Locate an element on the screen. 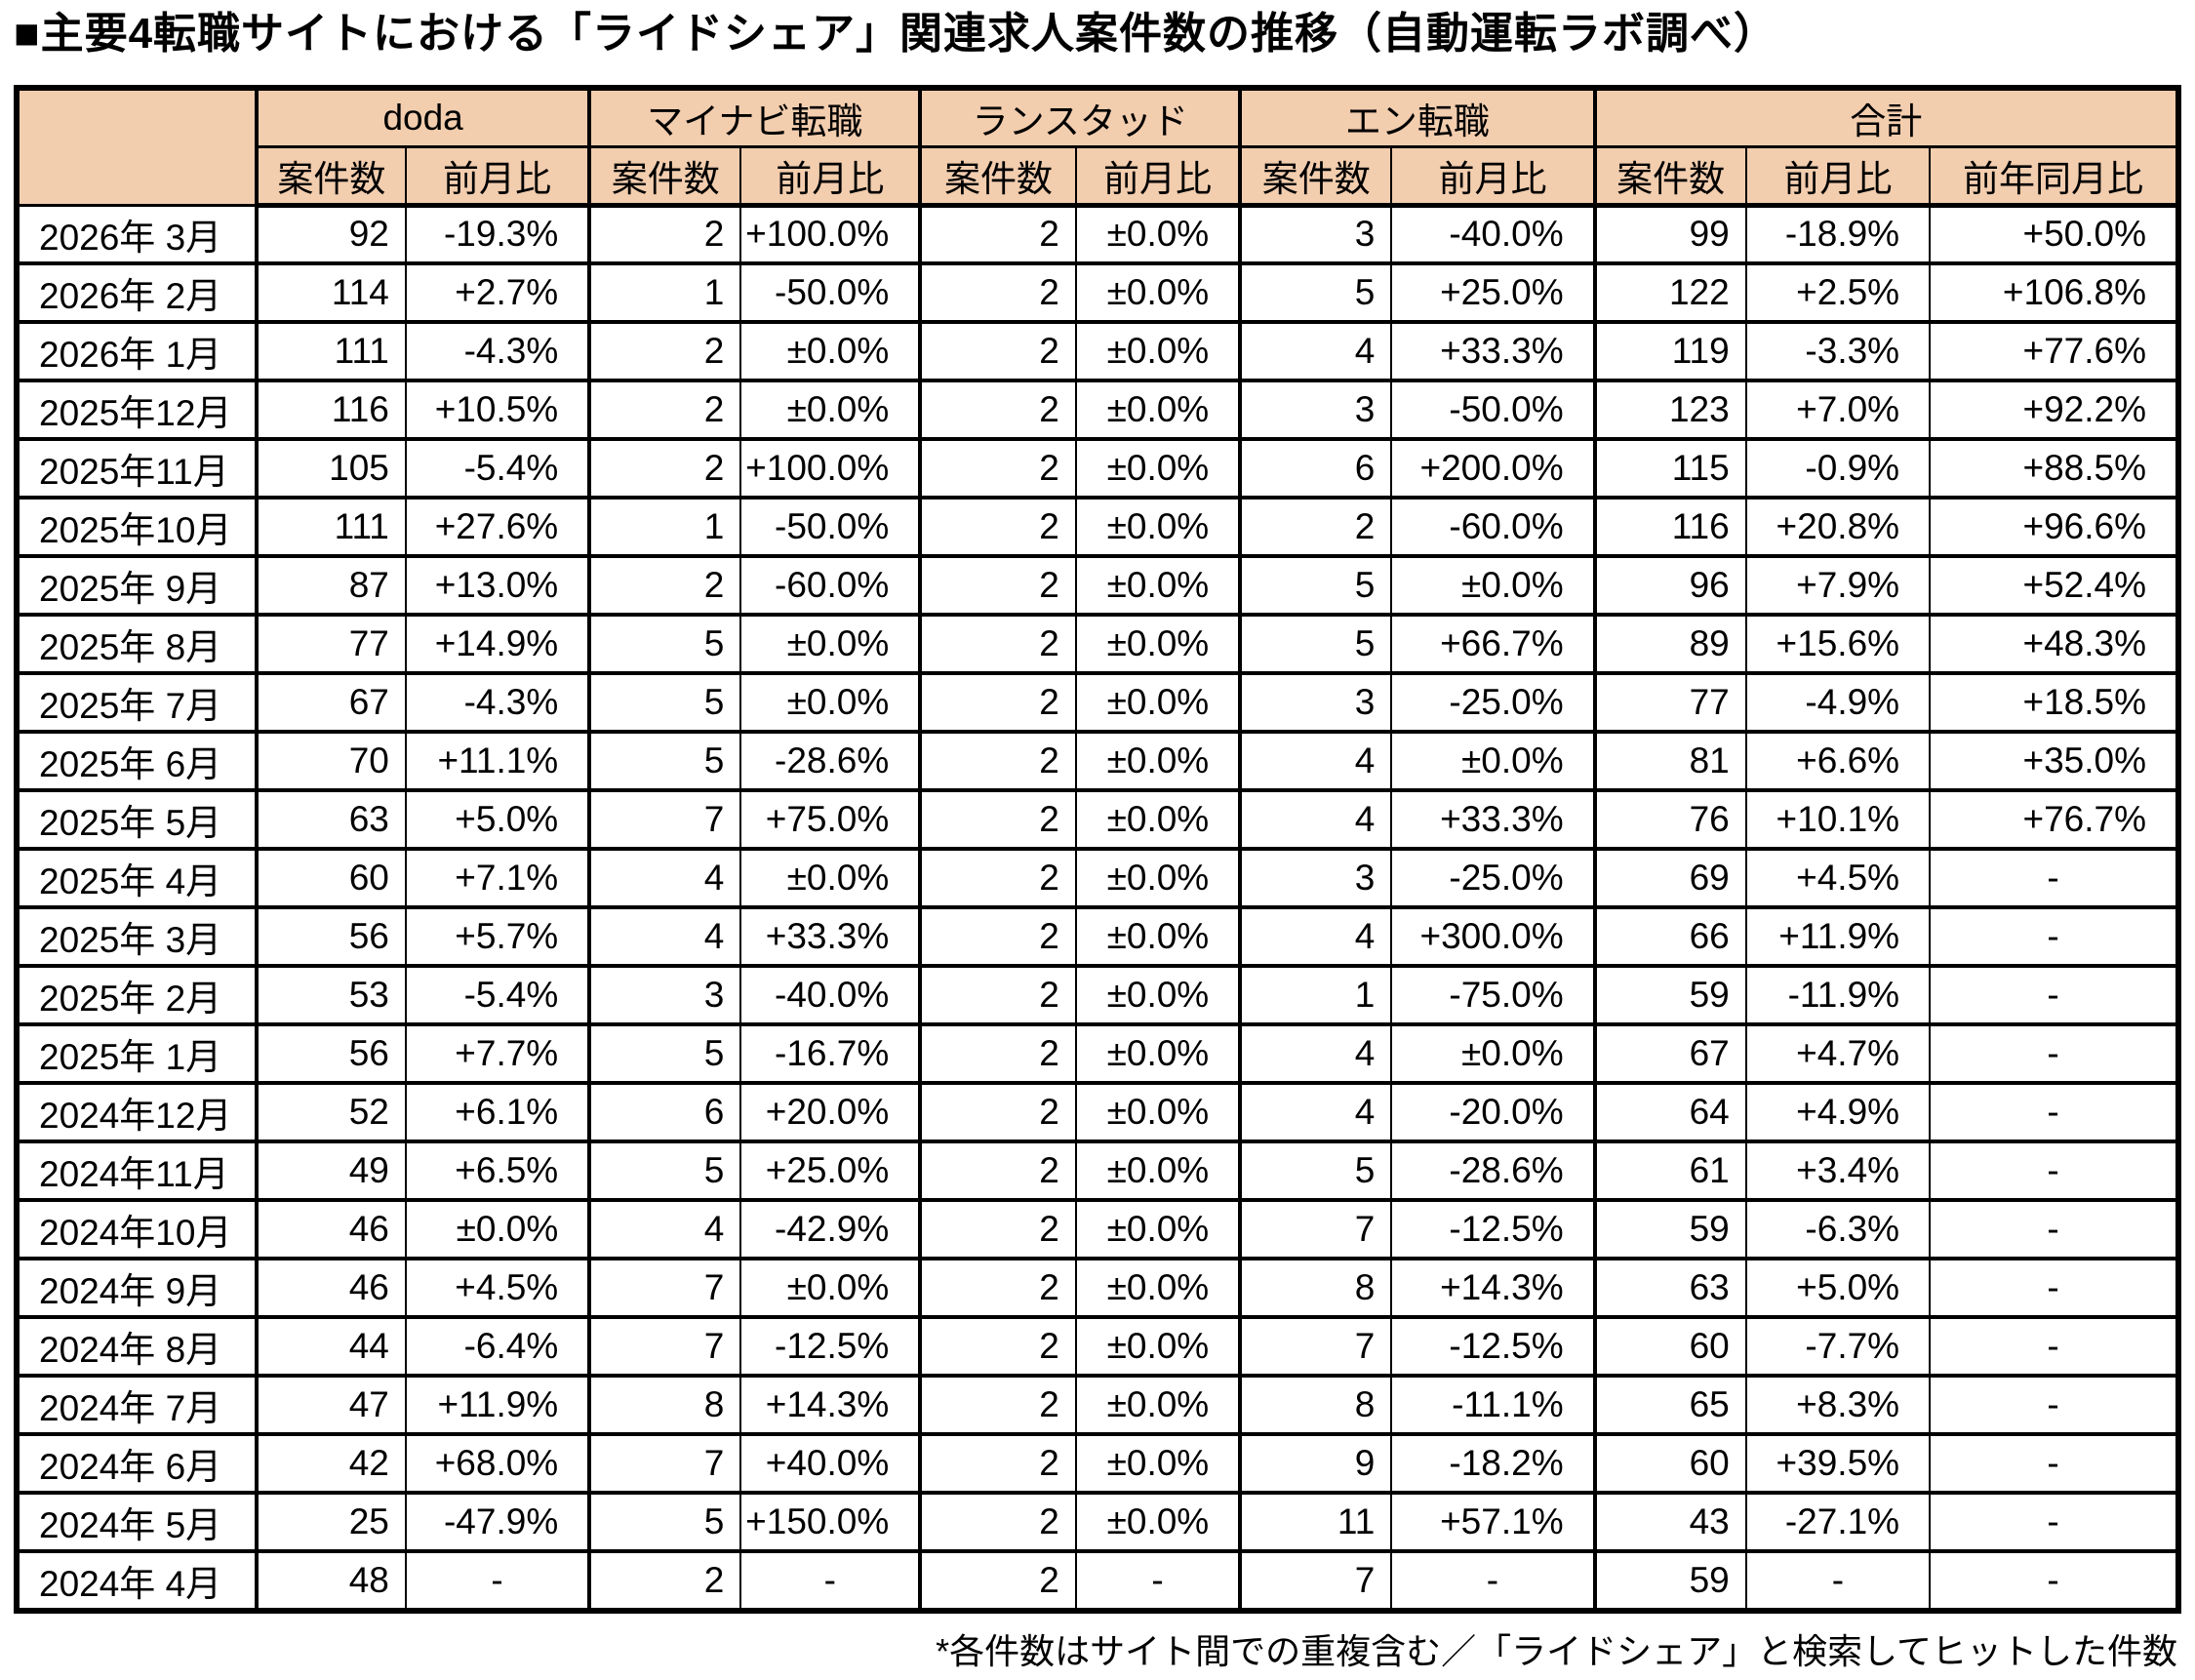 This screenshot has height=1680, width=2195. pct-cell: +10.5% is located at coordinates (498, 410).